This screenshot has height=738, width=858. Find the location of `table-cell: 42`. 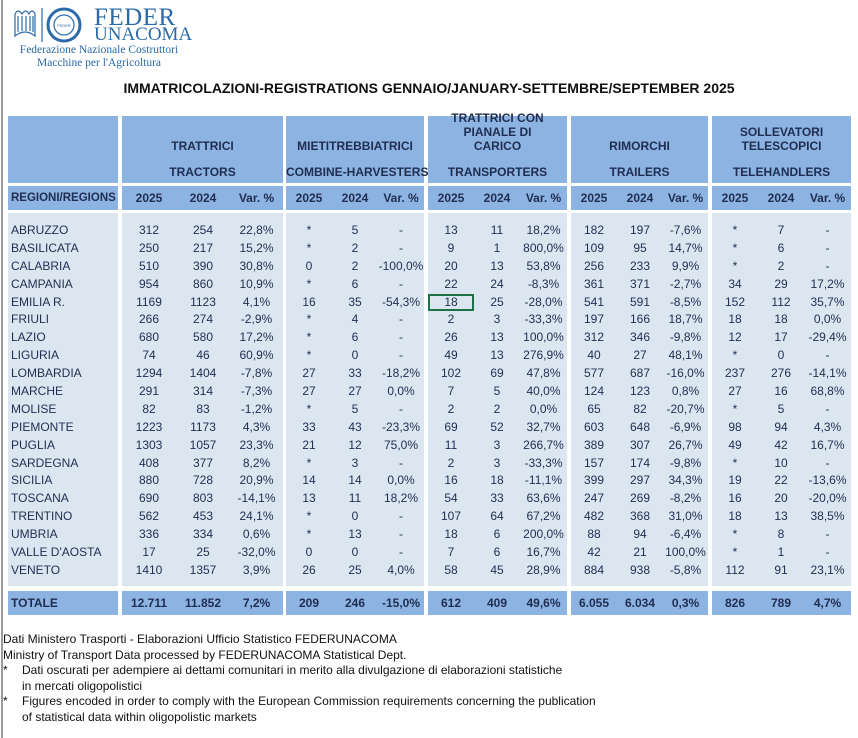

table-cell: 42 is located at coordinates (781, 445).